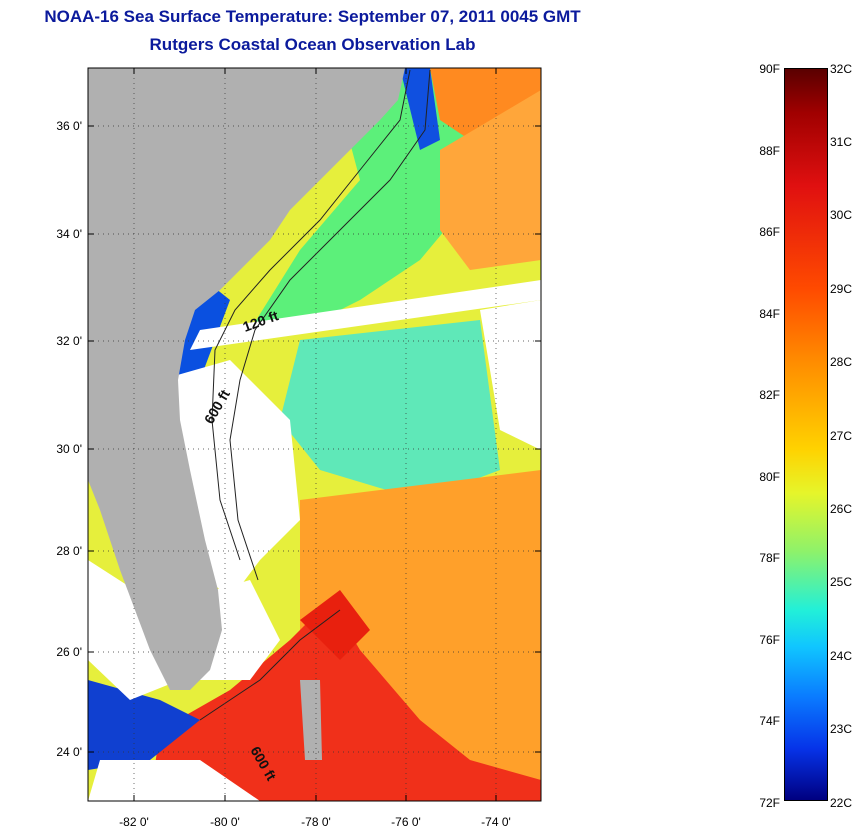 This screenshot has width=865, height=832. I want to click on colorbar-c-label: 26C, so click(841, 509).